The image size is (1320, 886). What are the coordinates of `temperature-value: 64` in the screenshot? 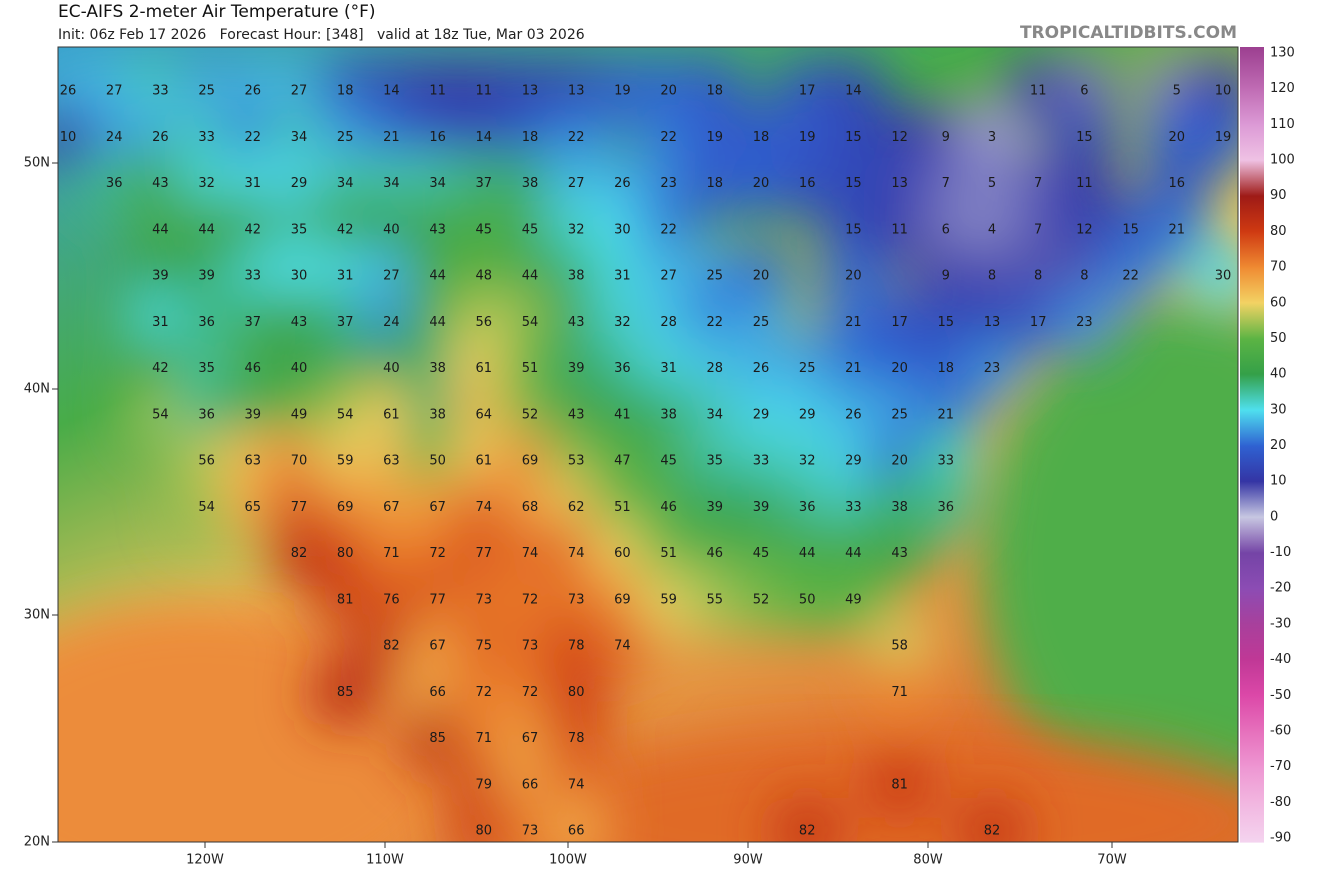 It's located at (484, 414).